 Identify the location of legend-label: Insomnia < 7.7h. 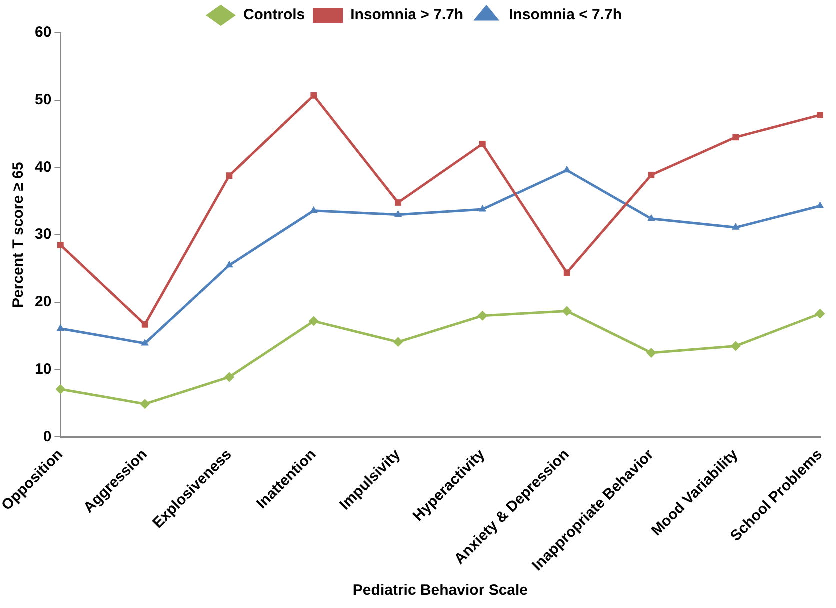
(565, 15).